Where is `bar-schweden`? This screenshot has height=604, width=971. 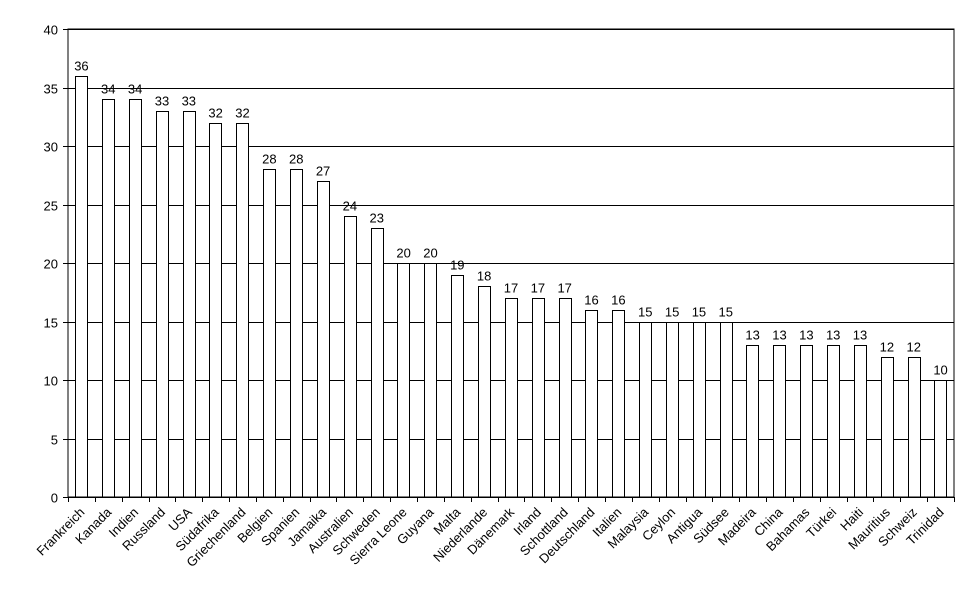
bar-schweden is located at coordinates (377, 363).